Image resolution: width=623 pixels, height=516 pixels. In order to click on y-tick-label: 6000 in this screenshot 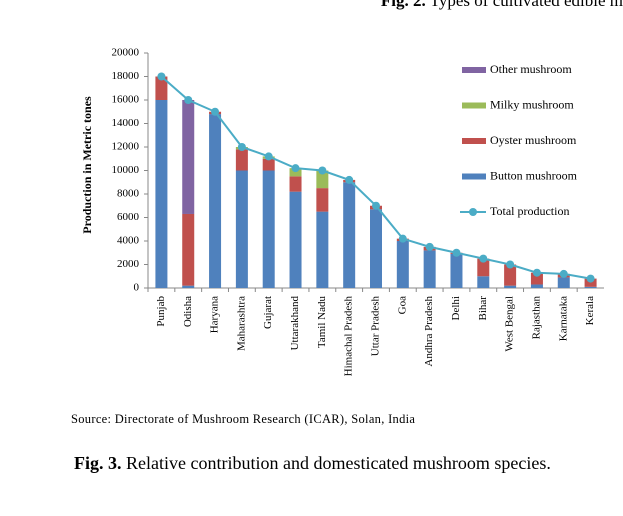, I will do `click(128, 217)`.